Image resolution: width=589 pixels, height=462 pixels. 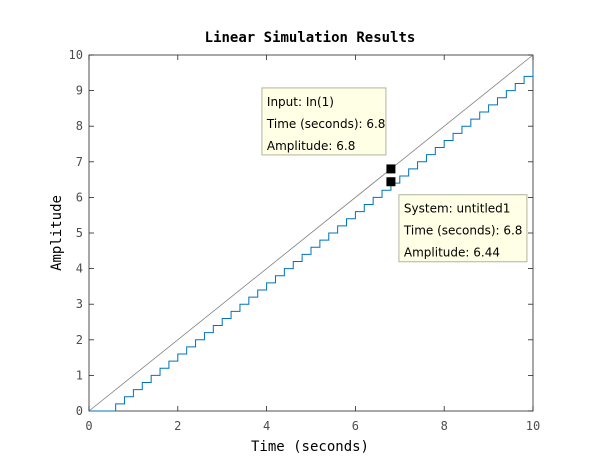 I want to click on y-tick-label: 4, so click(x=79, y=269).